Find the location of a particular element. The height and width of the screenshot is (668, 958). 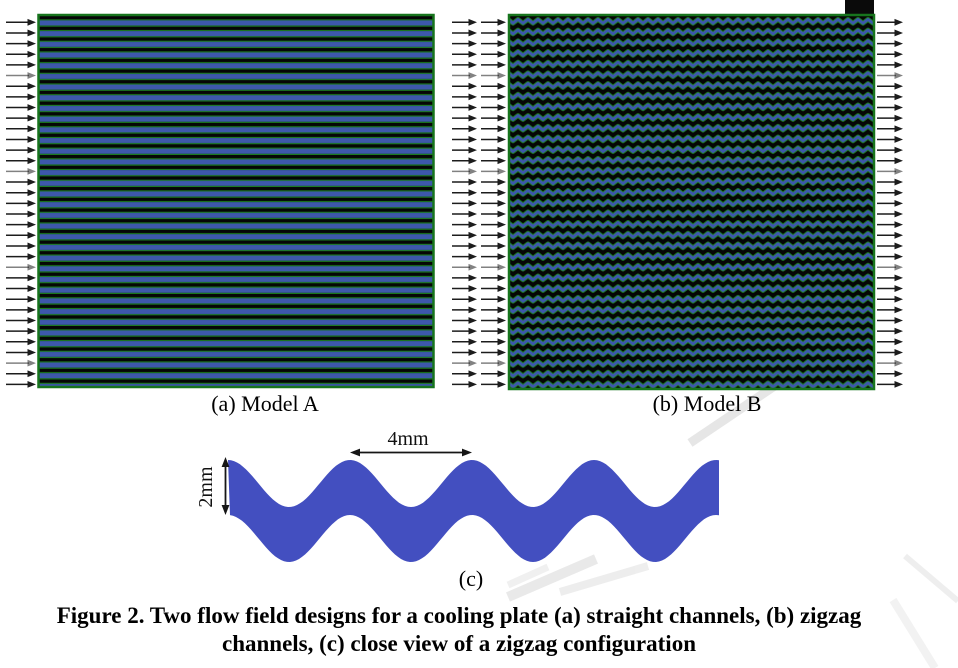

dimension-4mm: 4mm is located at coordinates (411, 442).